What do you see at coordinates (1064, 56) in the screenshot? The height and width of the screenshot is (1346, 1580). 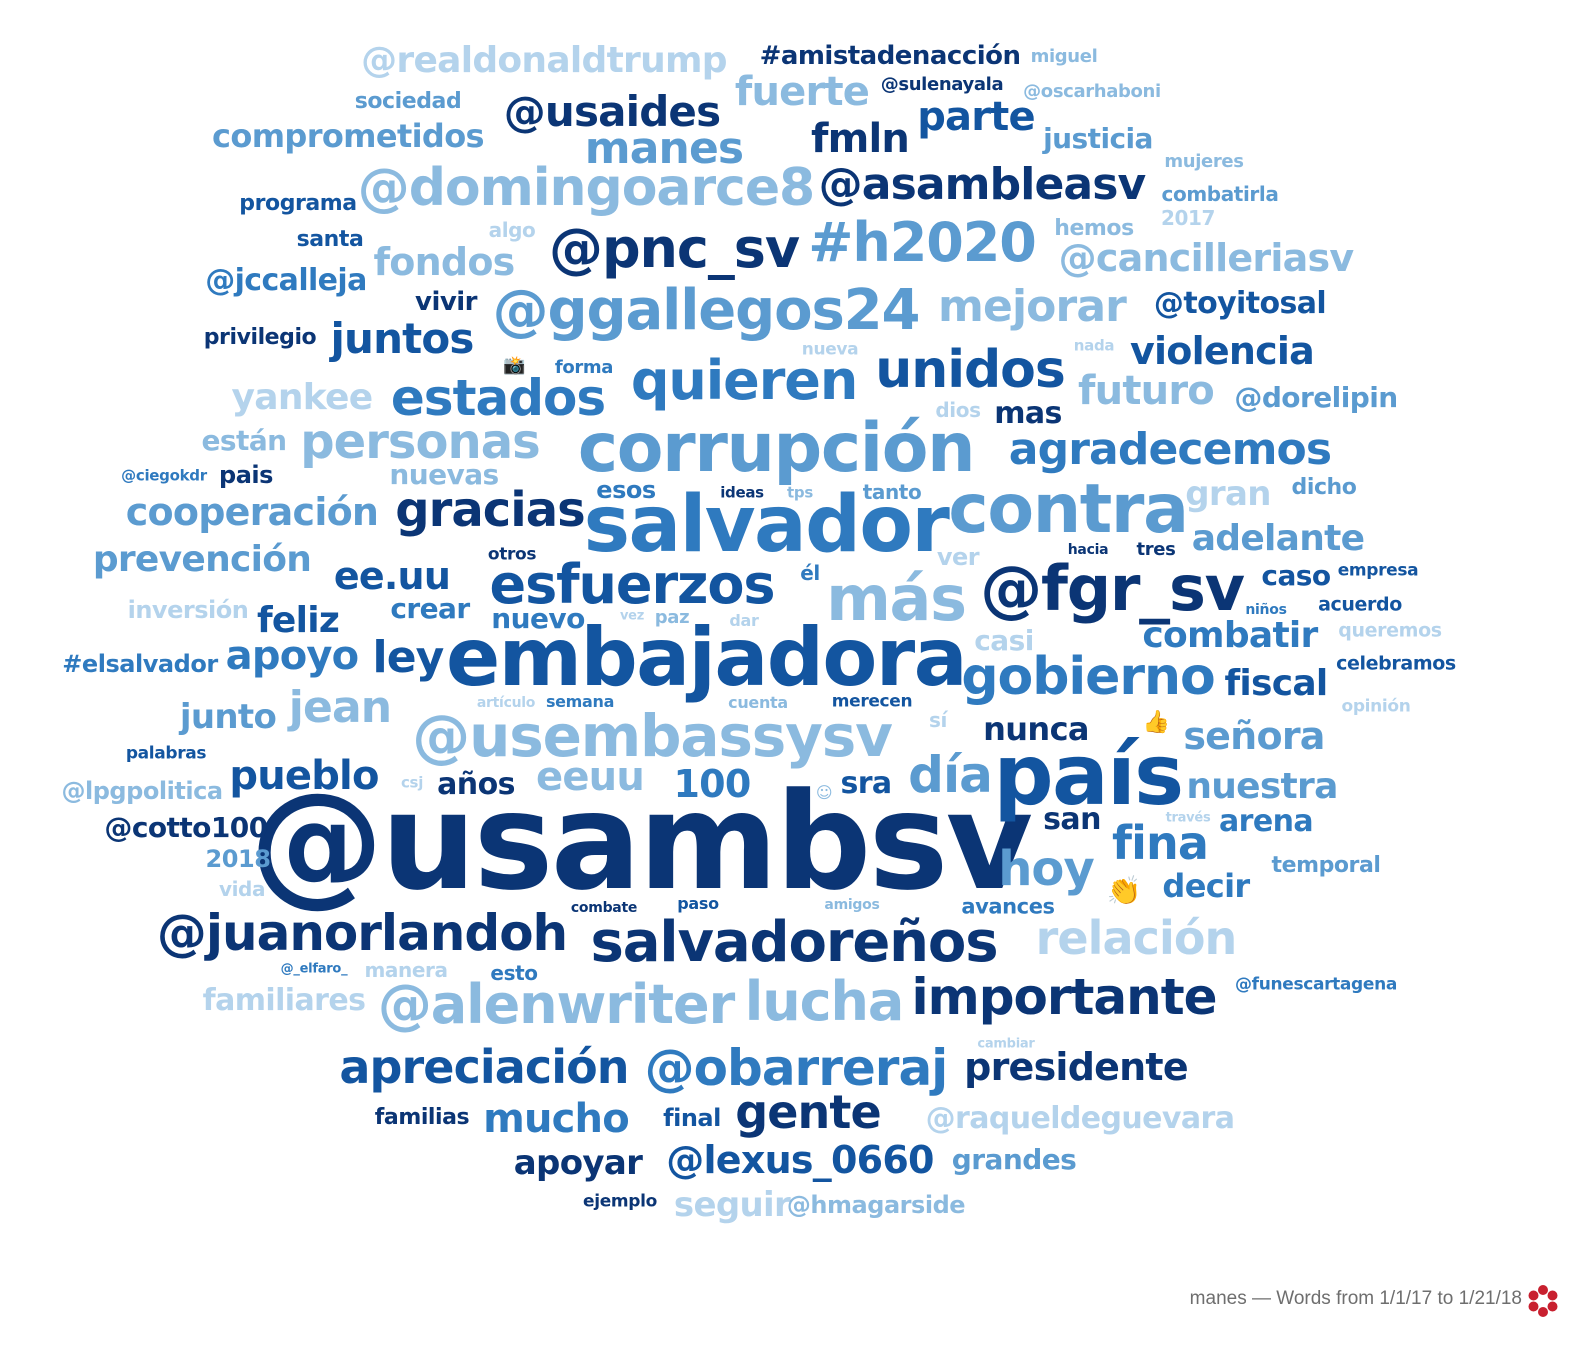 I see `cloud-word: miguel` at bounding box center [1064, 56].